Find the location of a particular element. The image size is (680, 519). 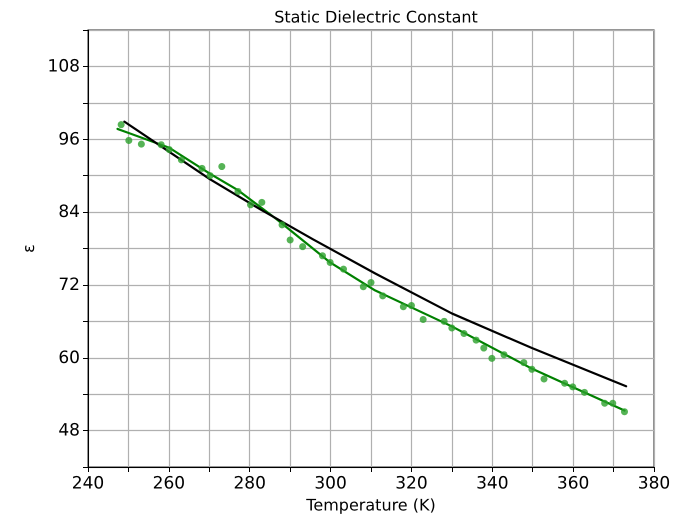

x-tick-label: 360 is located at coordinates (573, 484).